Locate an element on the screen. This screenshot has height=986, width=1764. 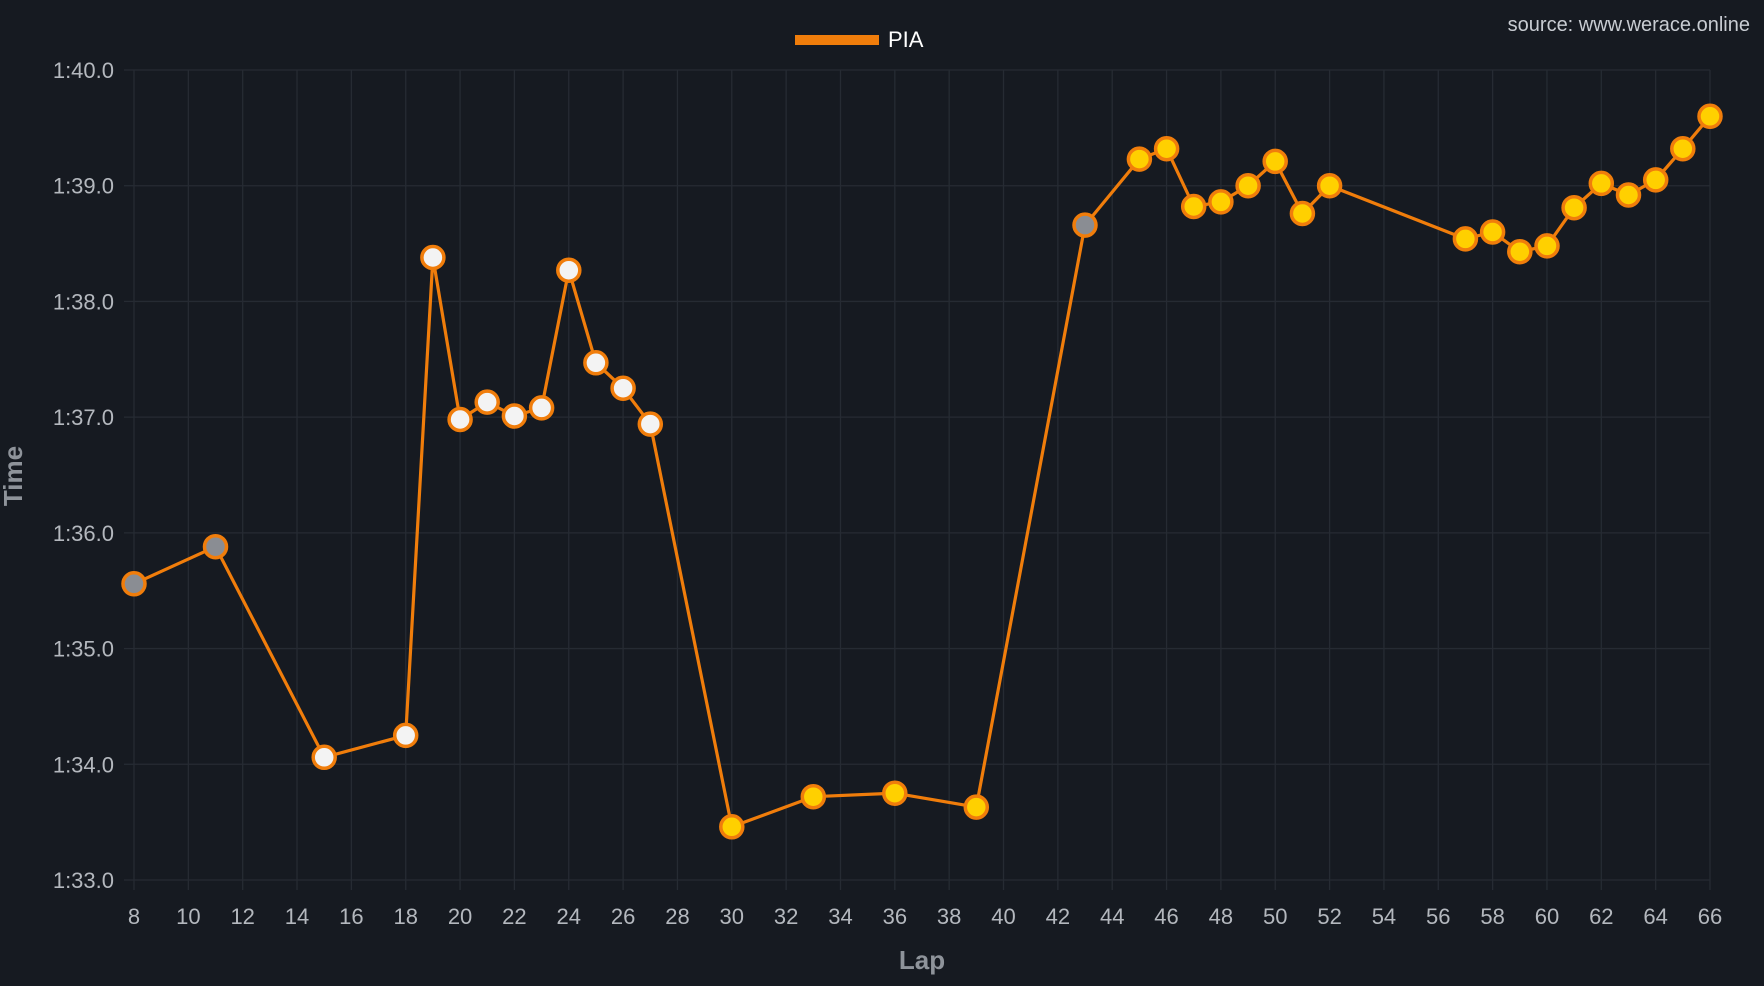
y-tick-label: 1:40.0 is located at coordinates (83, 70).